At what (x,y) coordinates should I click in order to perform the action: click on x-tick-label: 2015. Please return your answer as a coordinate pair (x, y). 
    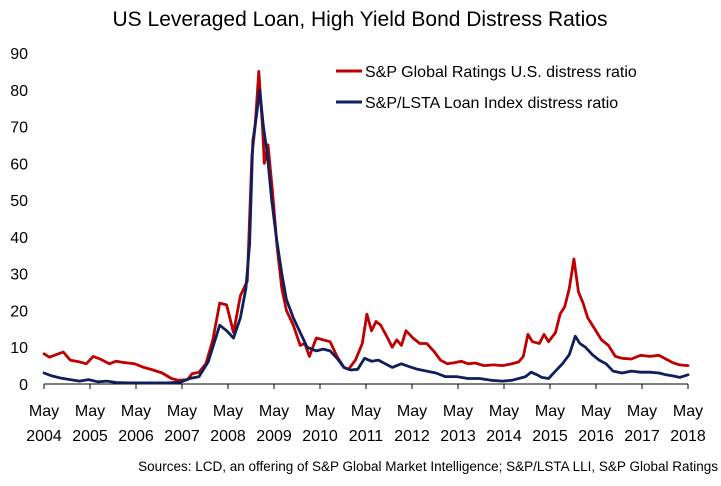
    Looking at the image, I should click on (550, 436).